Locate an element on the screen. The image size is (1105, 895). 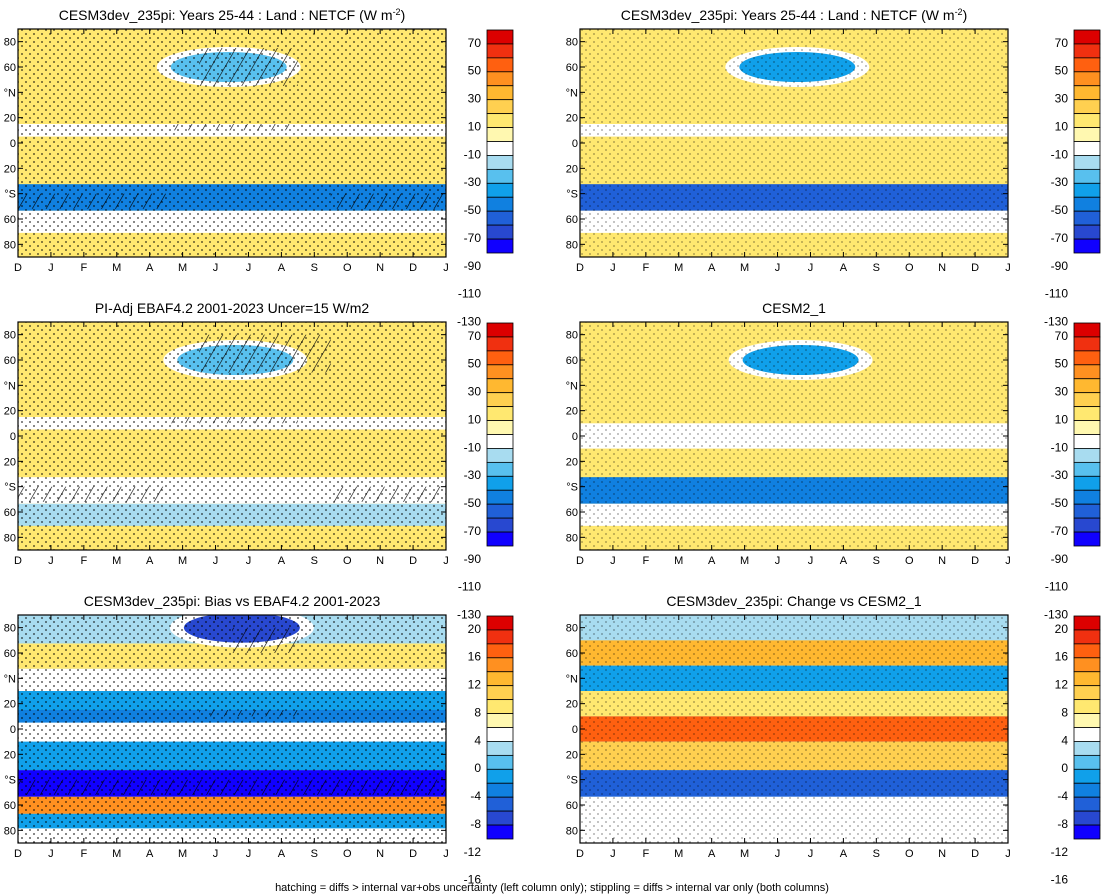
colorbar-label: 12 is located at coordinates (1062, 685).